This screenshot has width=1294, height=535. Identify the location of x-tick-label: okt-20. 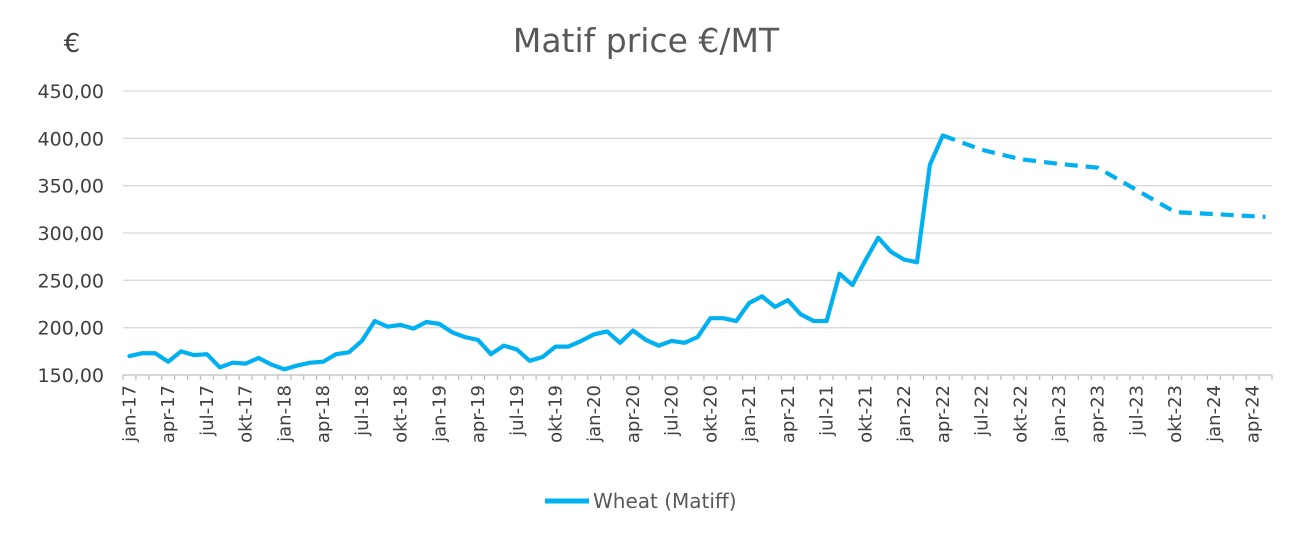
(710, 414).